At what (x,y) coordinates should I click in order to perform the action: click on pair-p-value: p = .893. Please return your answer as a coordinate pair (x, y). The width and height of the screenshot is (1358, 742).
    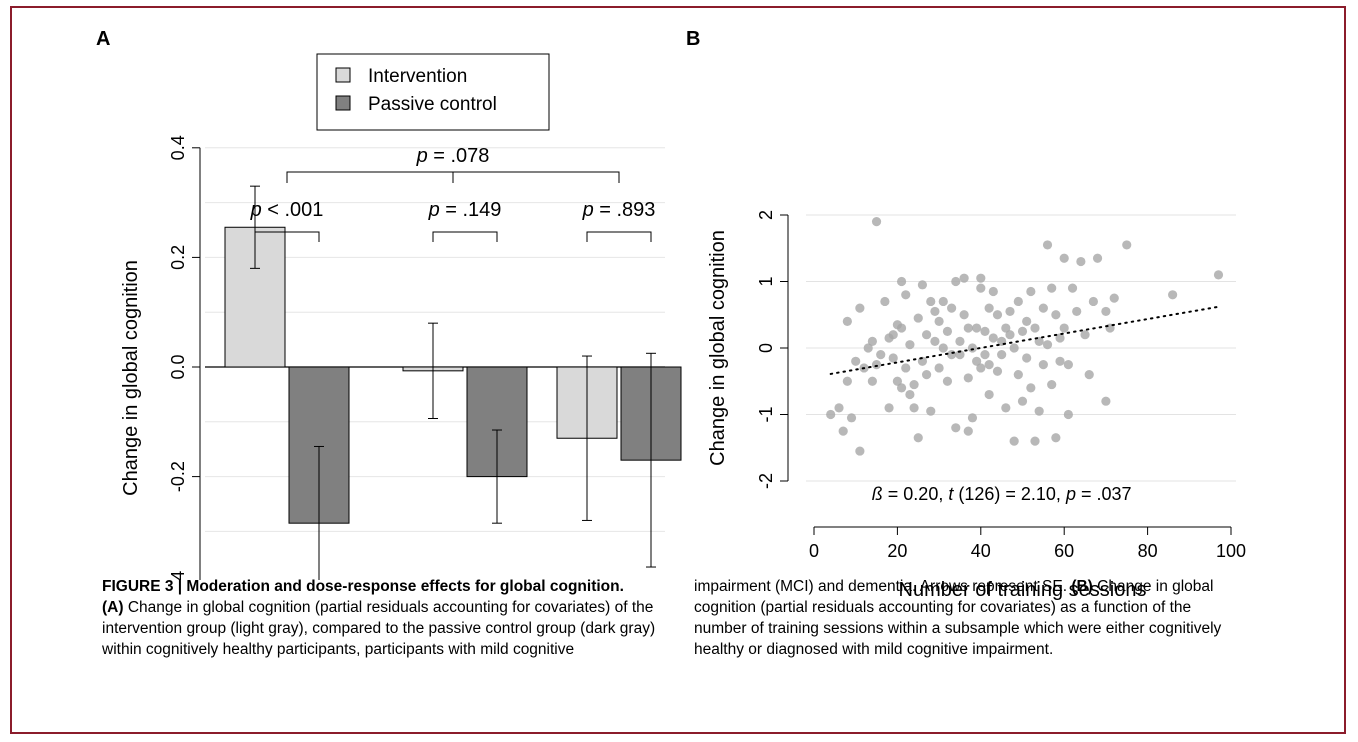
    Looking at the image, I should click on (619, 210).